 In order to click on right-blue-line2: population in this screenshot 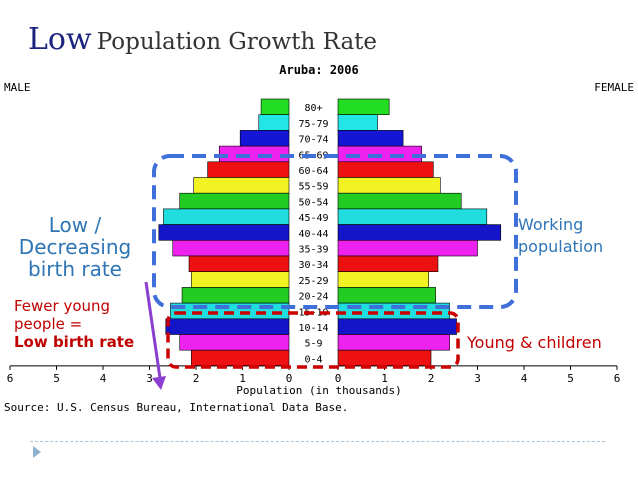, I will do `click(561, 246)`.